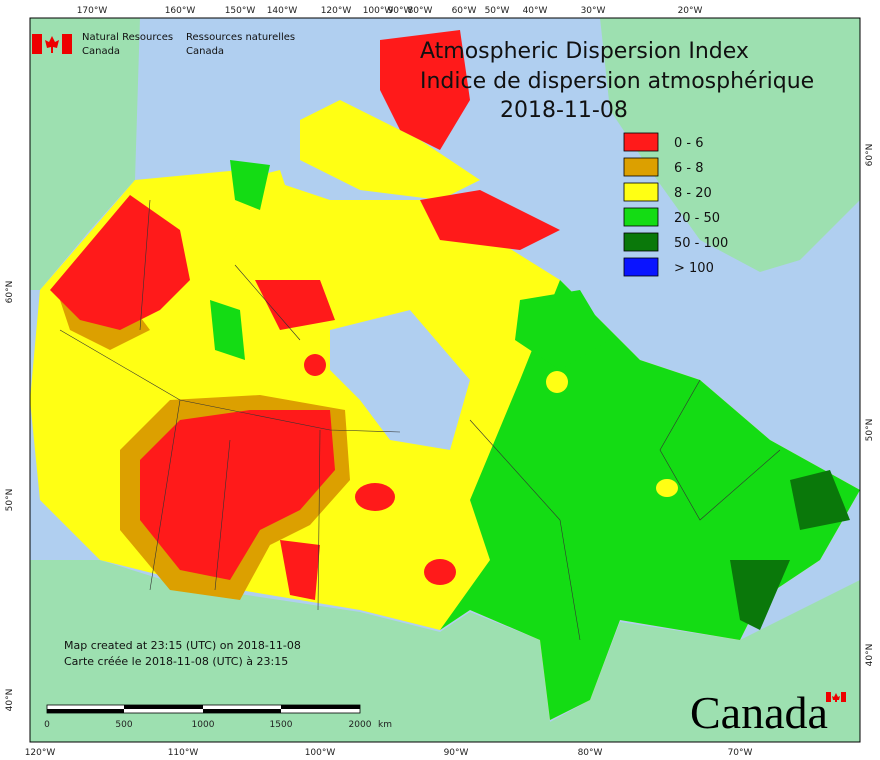  What do you see at coordinates (701, 243) in the screenshot?
I see `legend-label: 50 - 100` at bounding box center [701, 243].